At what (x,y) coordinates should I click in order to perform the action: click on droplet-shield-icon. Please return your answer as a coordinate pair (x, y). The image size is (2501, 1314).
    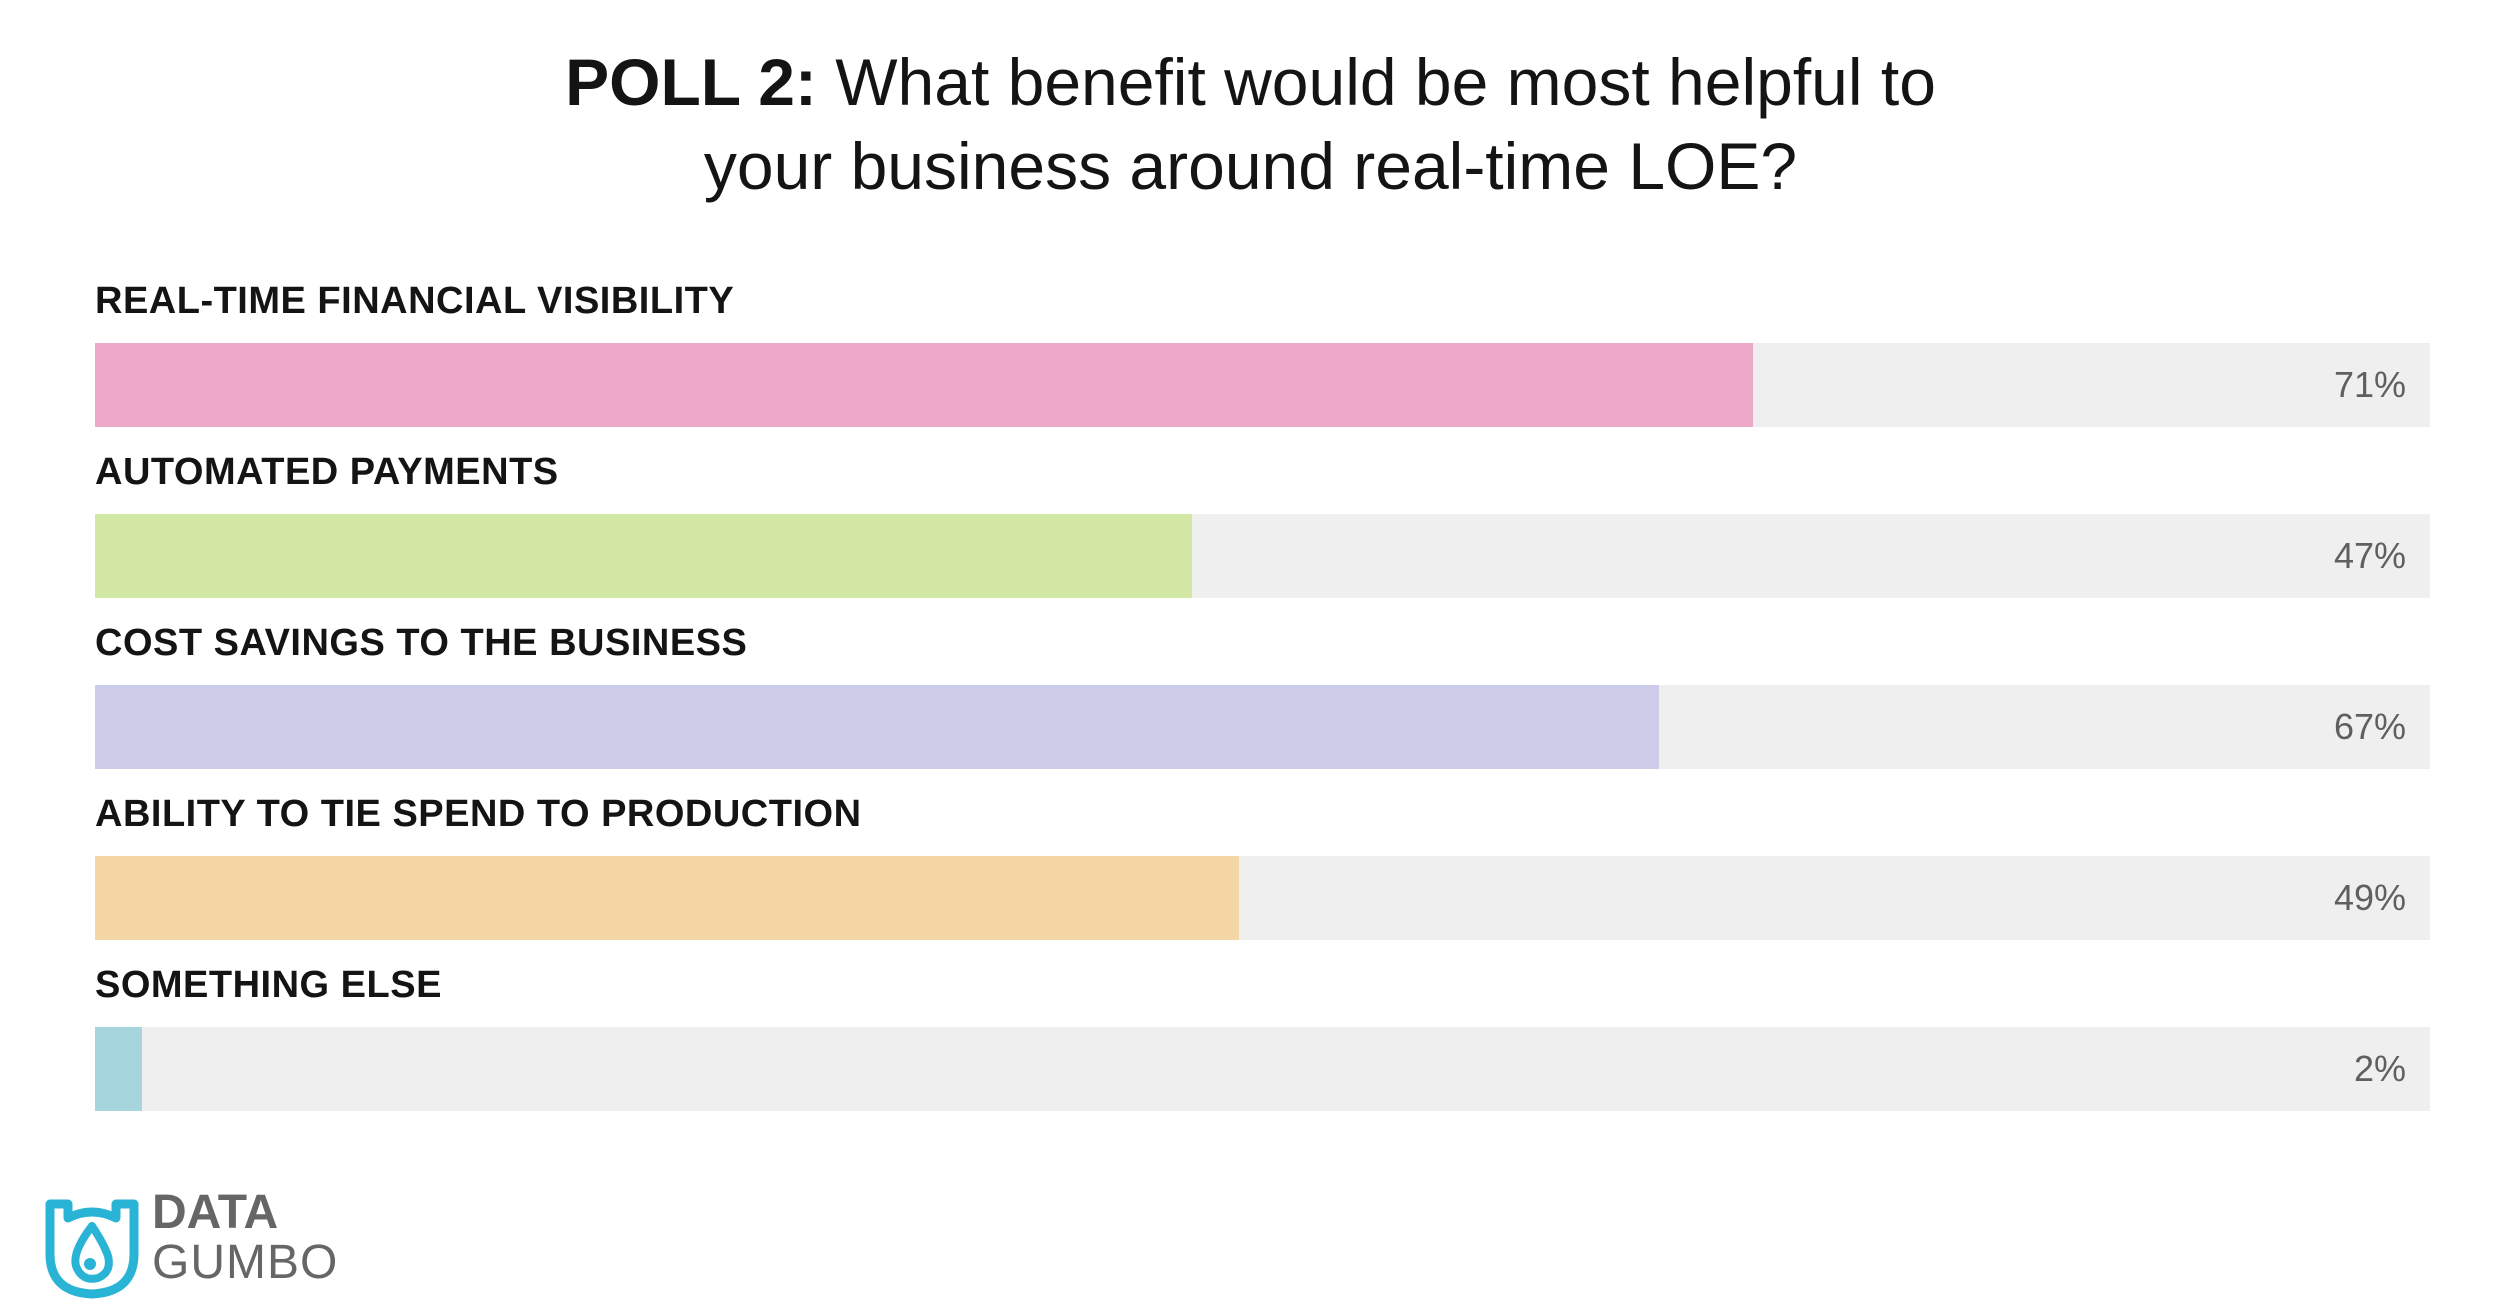
    Looking at the image, I should click on (92, 1249).